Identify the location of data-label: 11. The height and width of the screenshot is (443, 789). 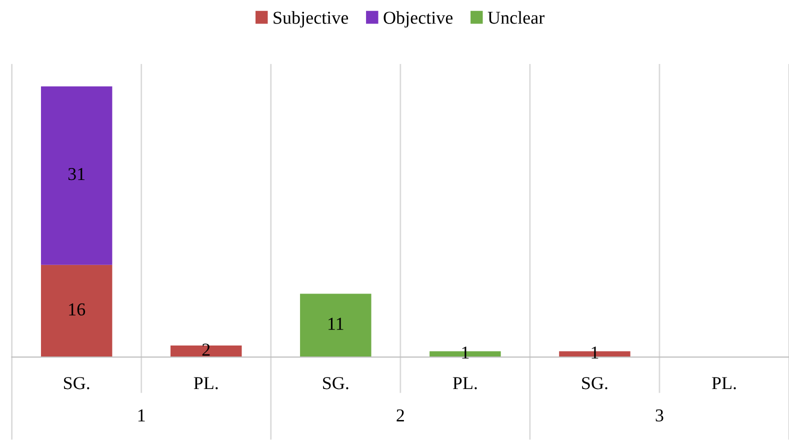
(336, 324).